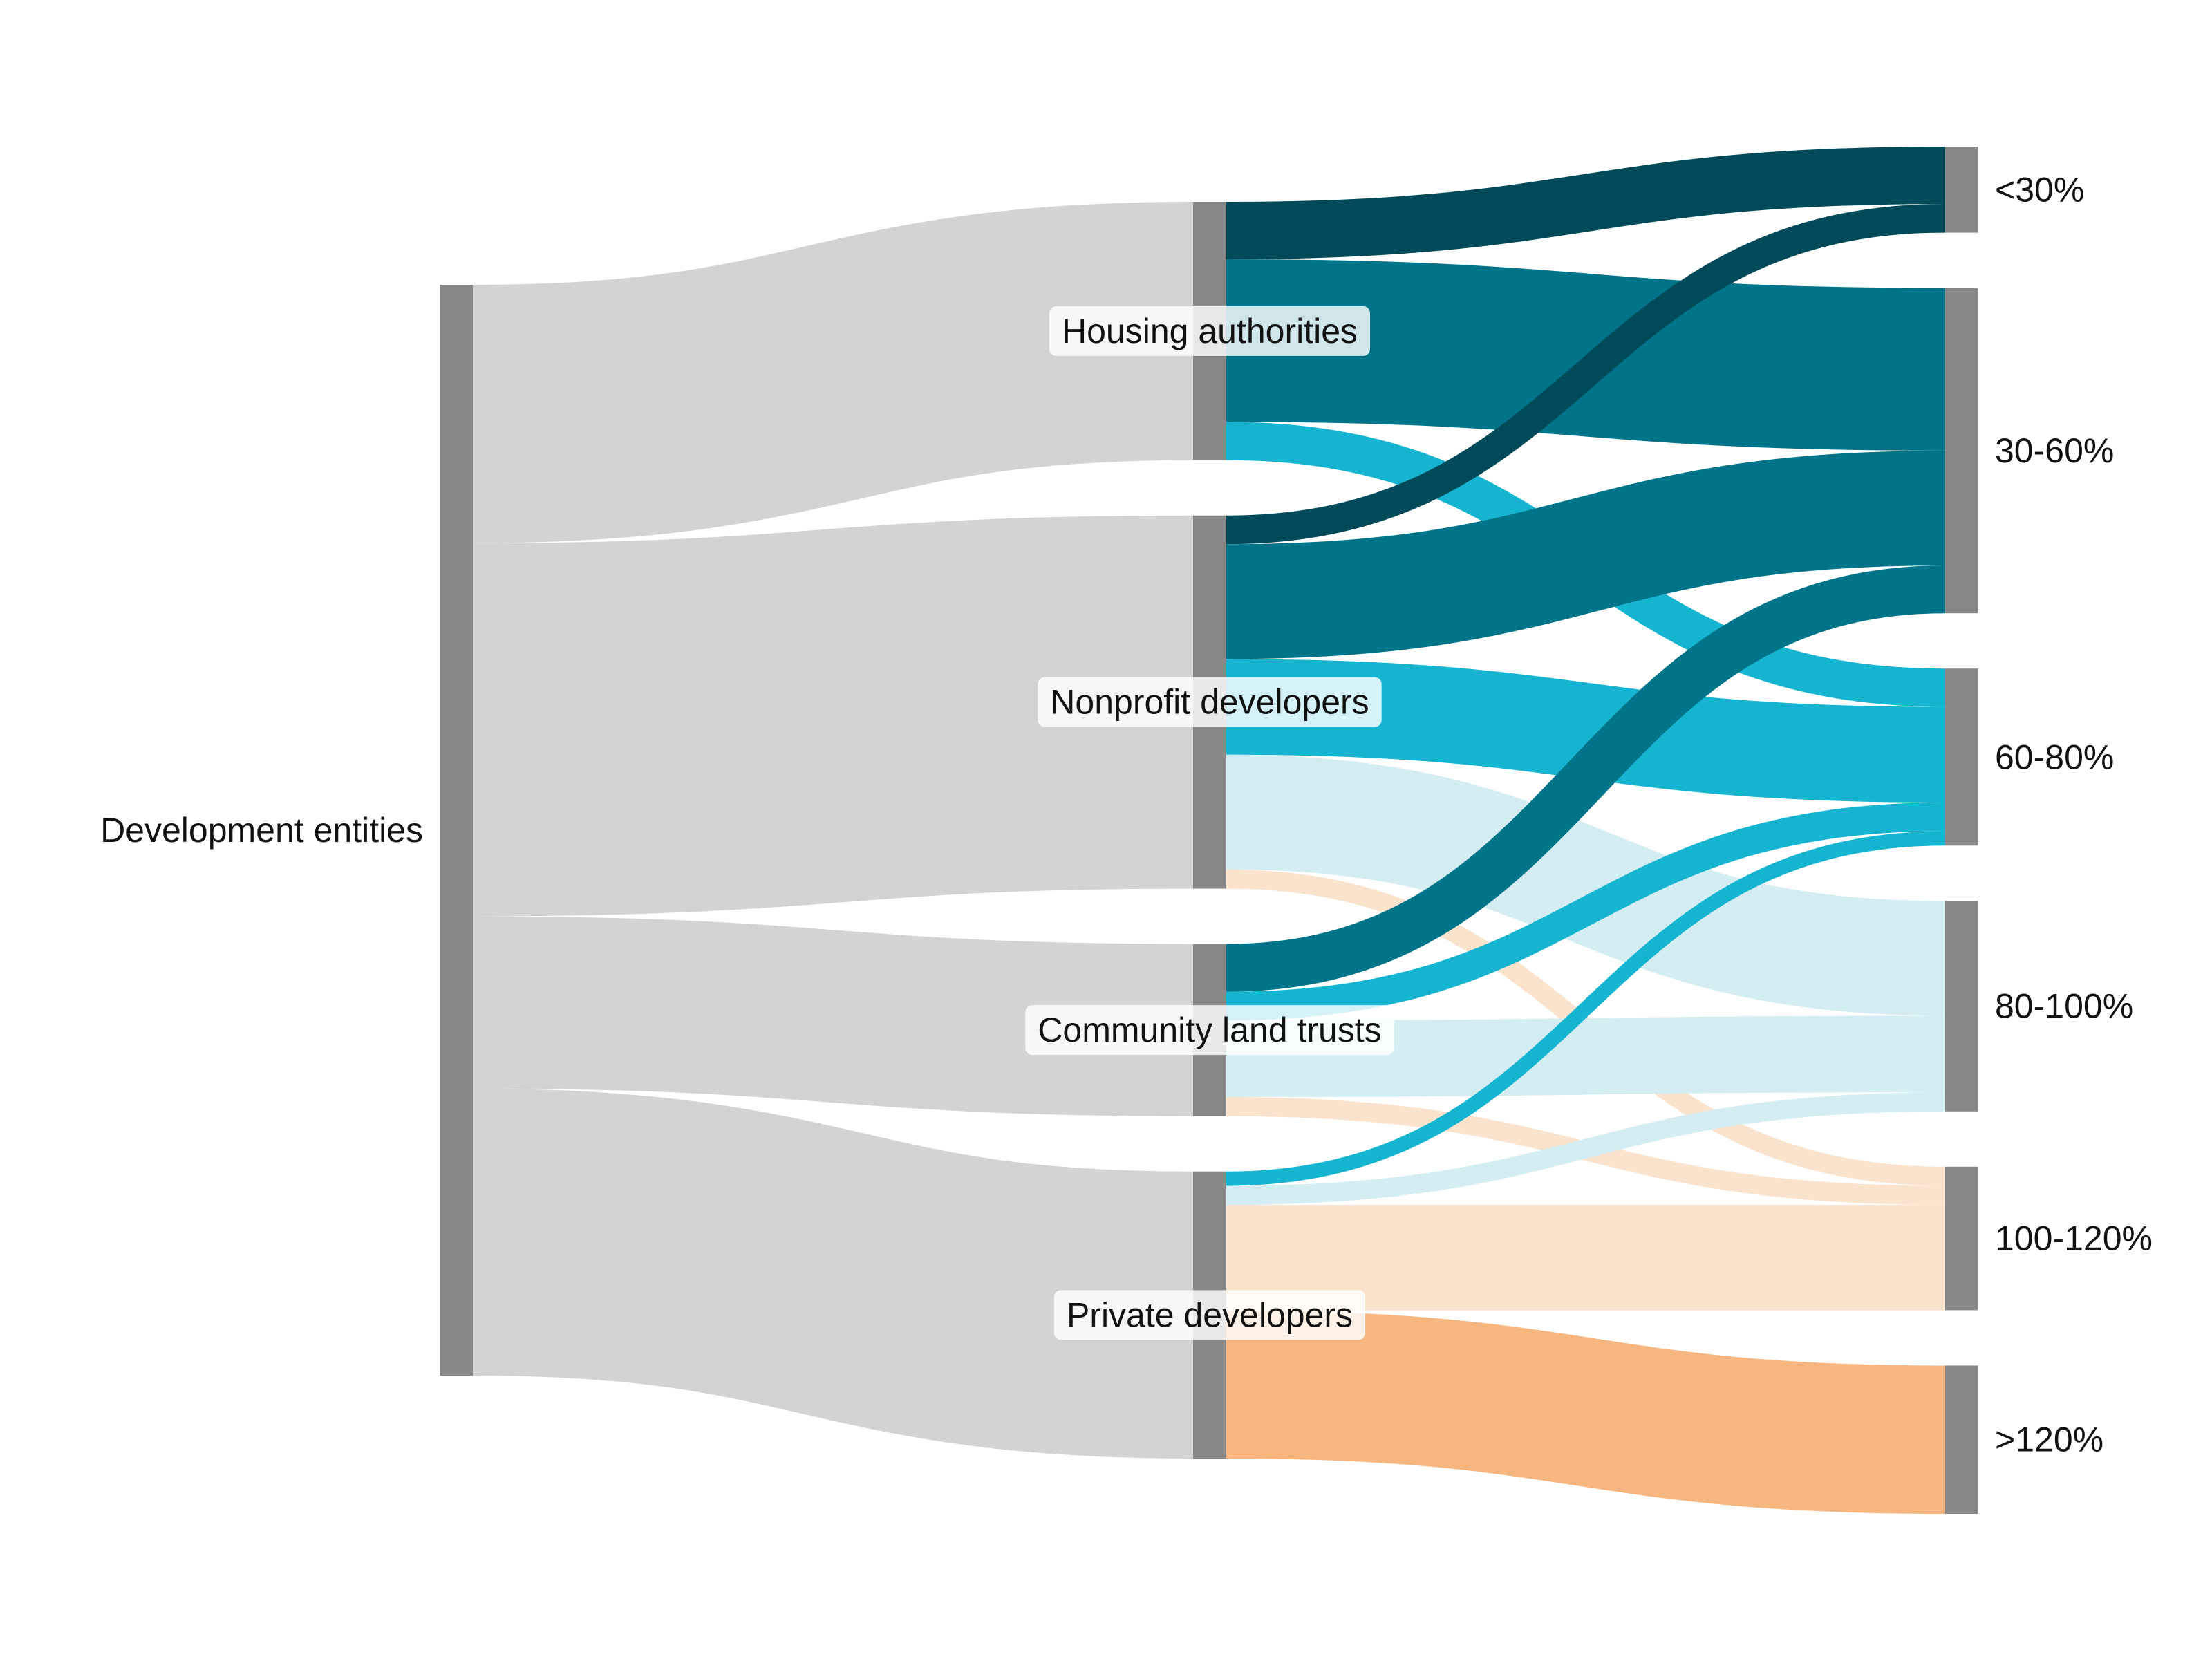 This screenshot has height=1659, width=2212. What do you see at coordinates (1586, 1412) in the screenshot?
I see `link-pd-to-gt120` at bounding box center [1586, 1412].